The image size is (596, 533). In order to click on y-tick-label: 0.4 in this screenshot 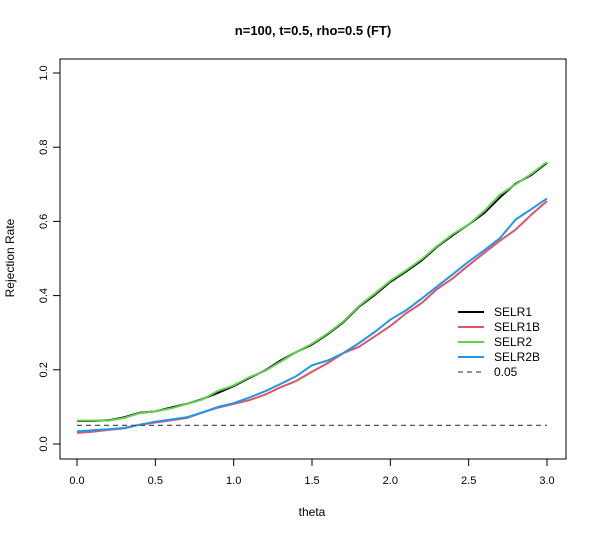, I will do `click(44, 295)`.